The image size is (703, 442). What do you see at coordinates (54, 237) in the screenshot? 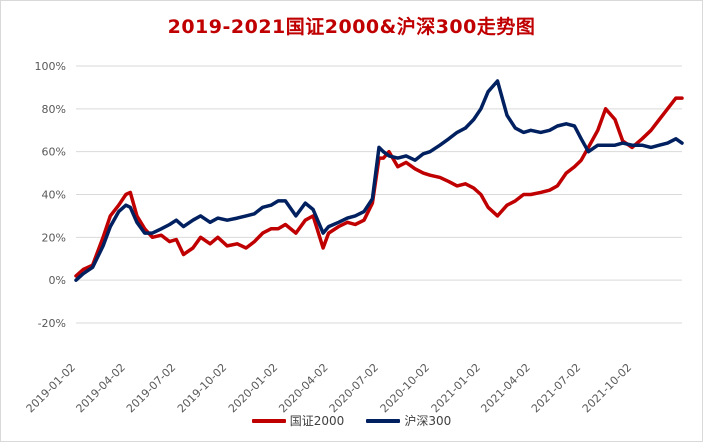
I see `y-tick-label: 20%` at bounding box center [54, 237].